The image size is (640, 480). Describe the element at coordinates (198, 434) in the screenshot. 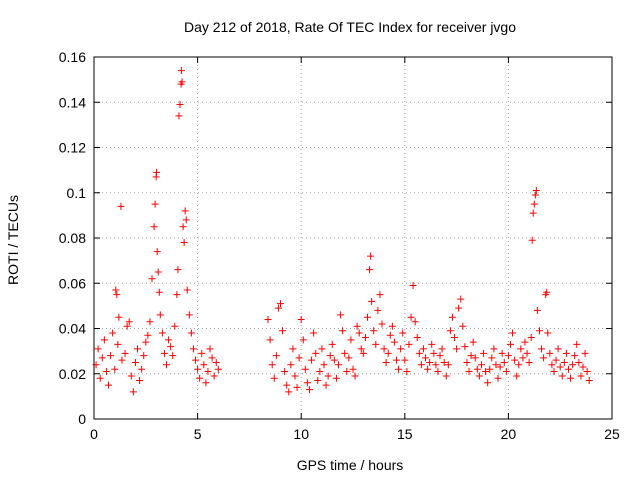

I see `x-tick-label: 5` at that location.